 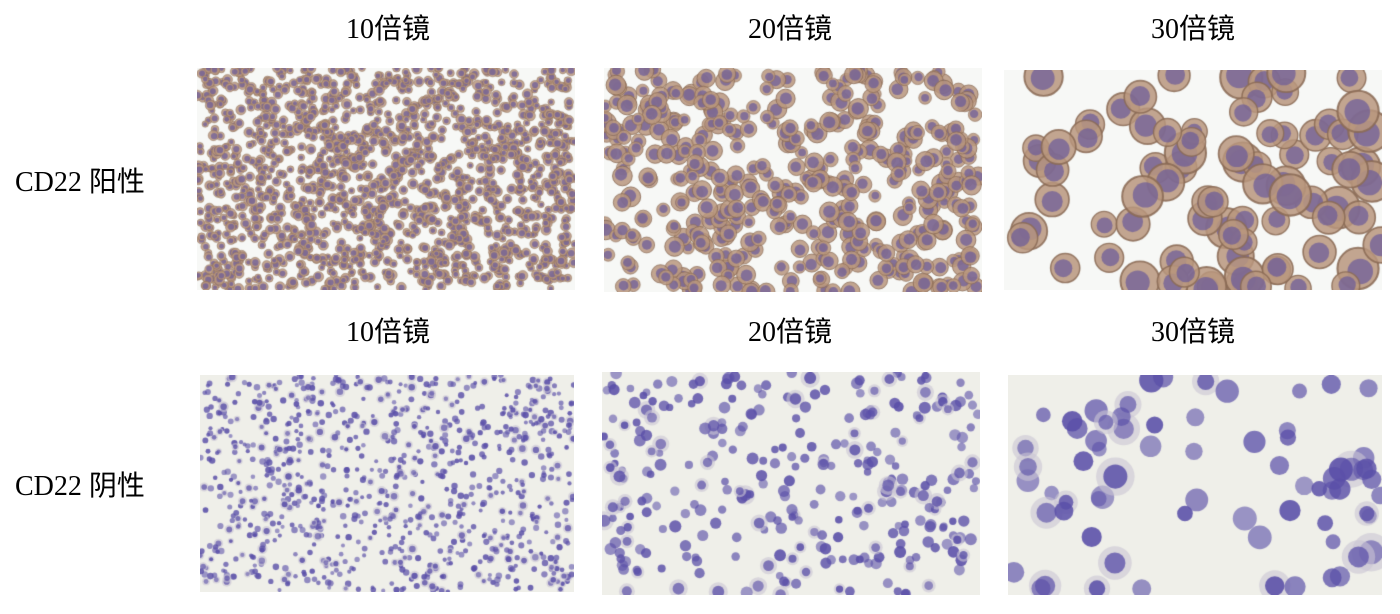 I want to click on micrograph-positive-20x, so click(x=793, y=180).